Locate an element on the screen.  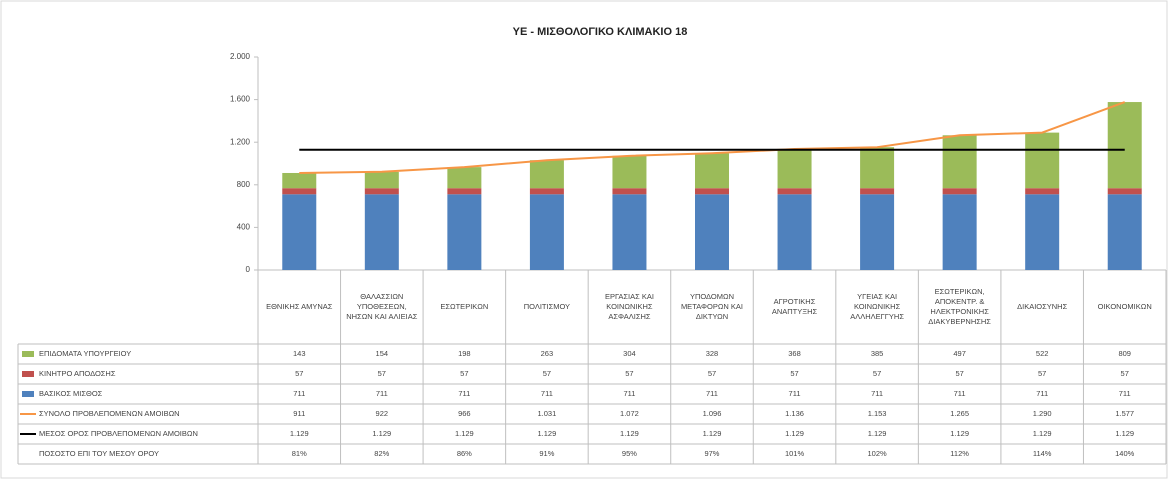
table-value: 143 is located at coordinates (299, 353).